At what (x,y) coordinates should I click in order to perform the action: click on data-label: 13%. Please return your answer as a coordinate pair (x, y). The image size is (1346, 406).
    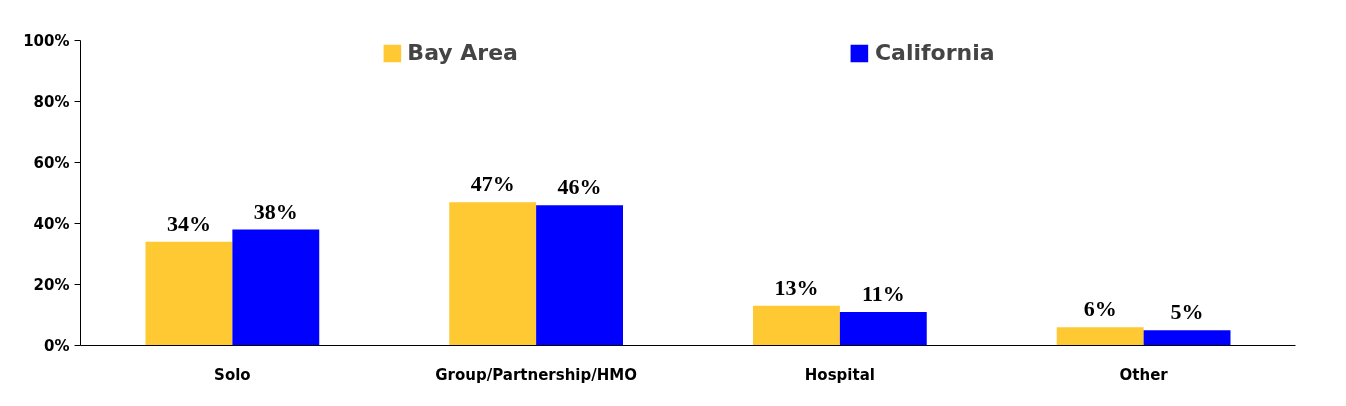
    Looking at the image, I should click on (796, 287).